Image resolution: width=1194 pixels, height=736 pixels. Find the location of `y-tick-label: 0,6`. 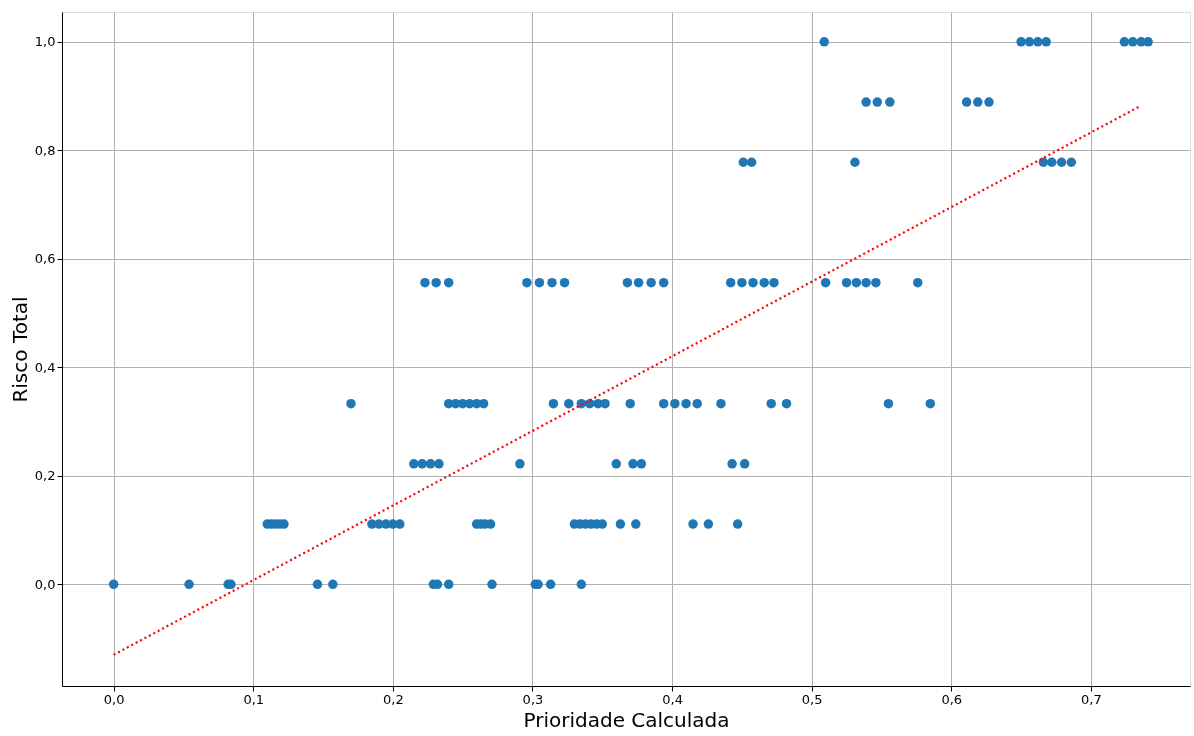

y-tick-label: 0,6 is located at coordinates (45, 259).